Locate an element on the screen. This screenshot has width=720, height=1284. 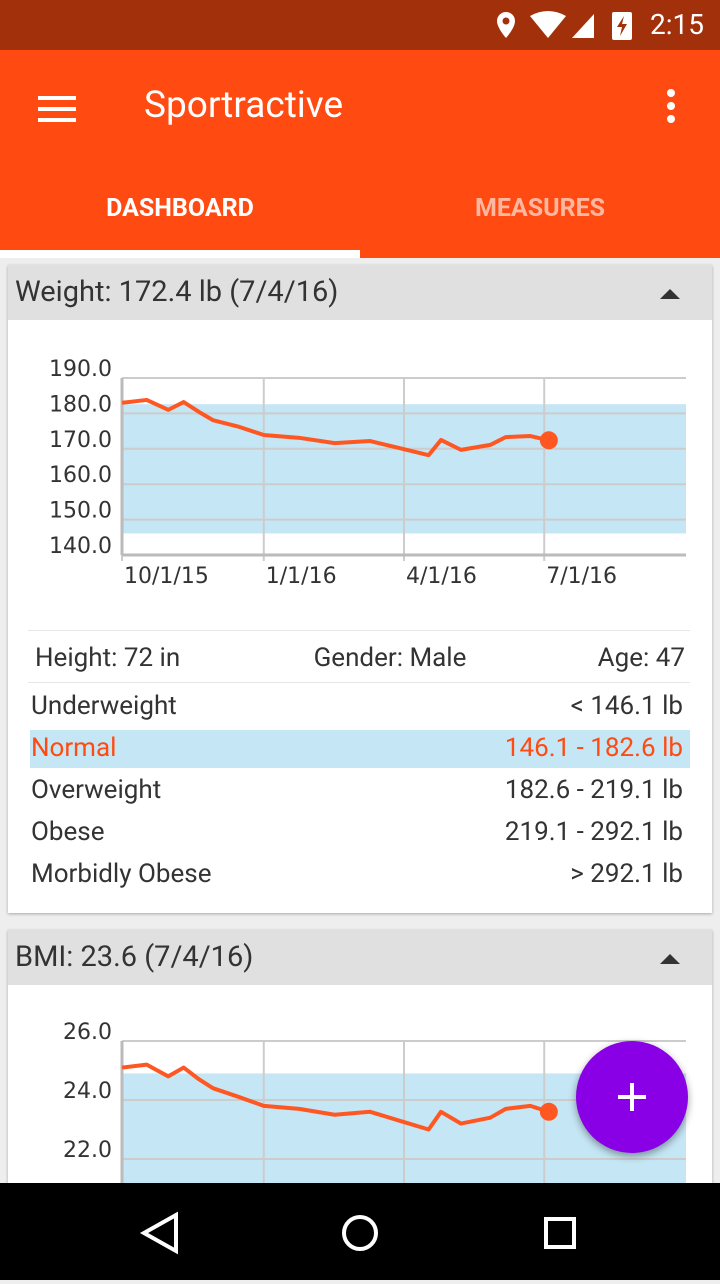
x-tick-label: 10/1/15 is located at coordinates (166, 576).